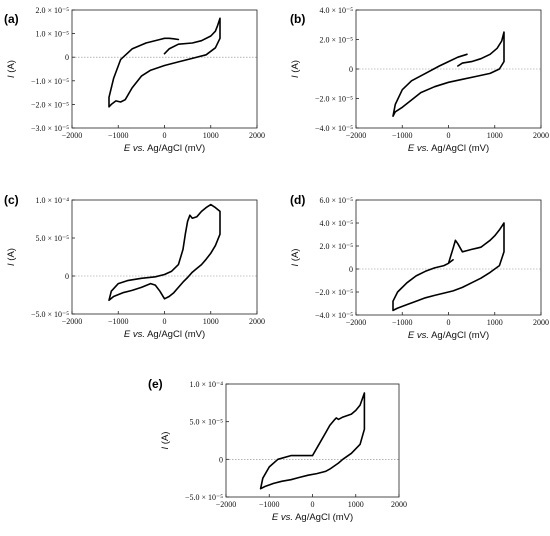 This screenshot has height=536, width=550. I want to click on y-tick-label: −1.0 × 10⁻⁵, so click(50, 81).